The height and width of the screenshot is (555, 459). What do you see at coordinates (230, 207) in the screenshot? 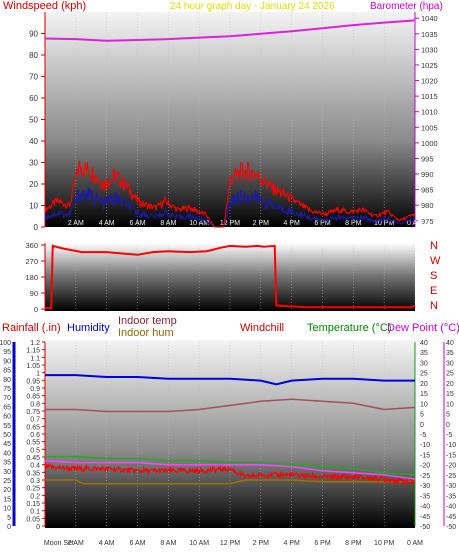
I see `gust-series-line` at bounding box center [230, 207].